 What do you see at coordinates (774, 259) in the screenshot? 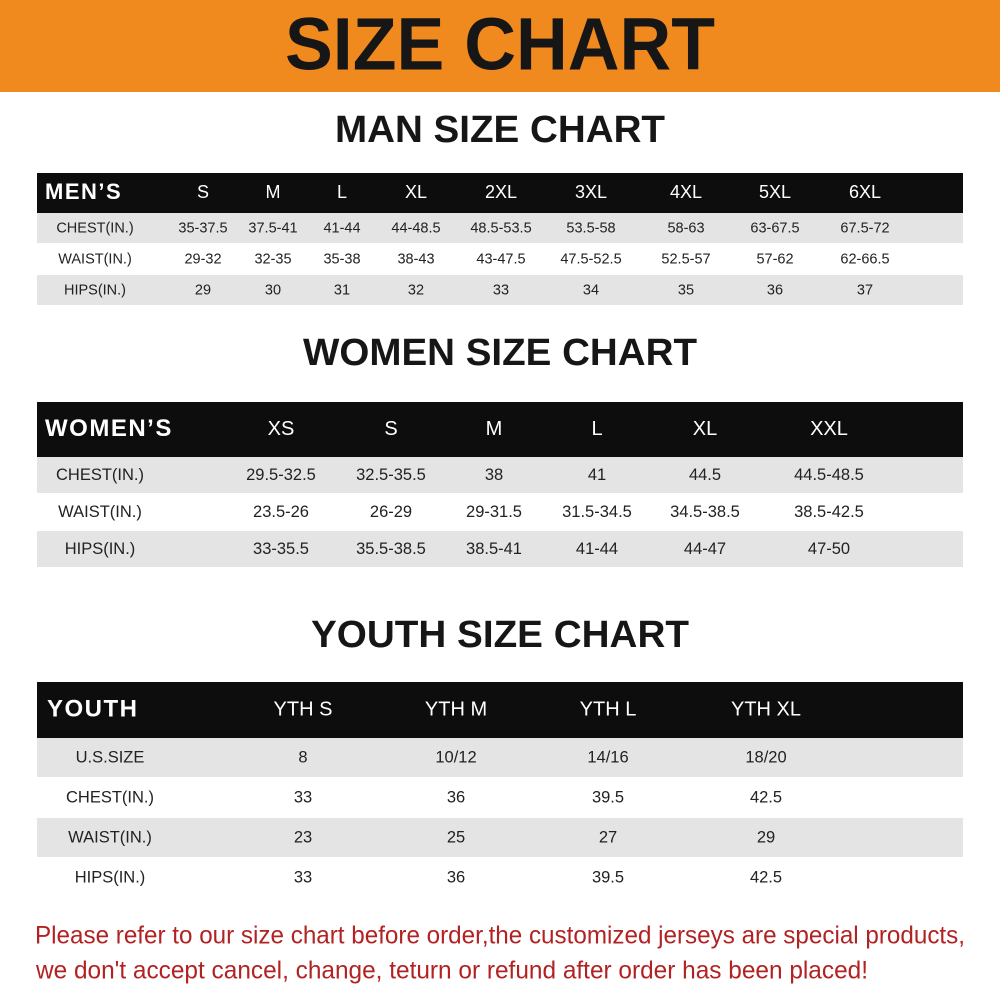
I see `table-cell: 57-62` at bounding box center [774, 259].